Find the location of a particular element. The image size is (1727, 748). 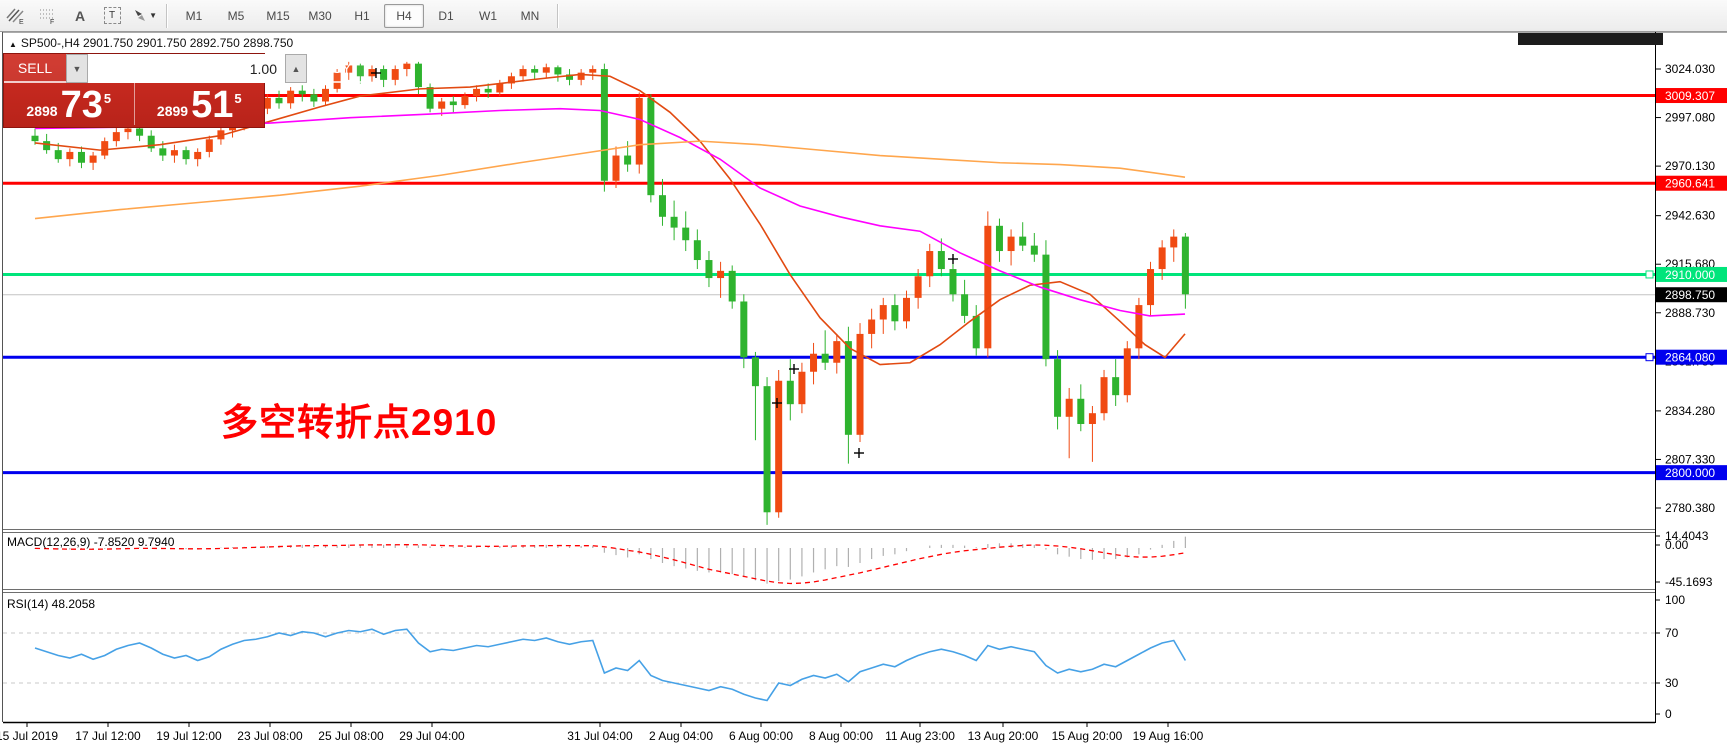

tab-timeframe-M5: M5 is located at coordinates (236, 15).